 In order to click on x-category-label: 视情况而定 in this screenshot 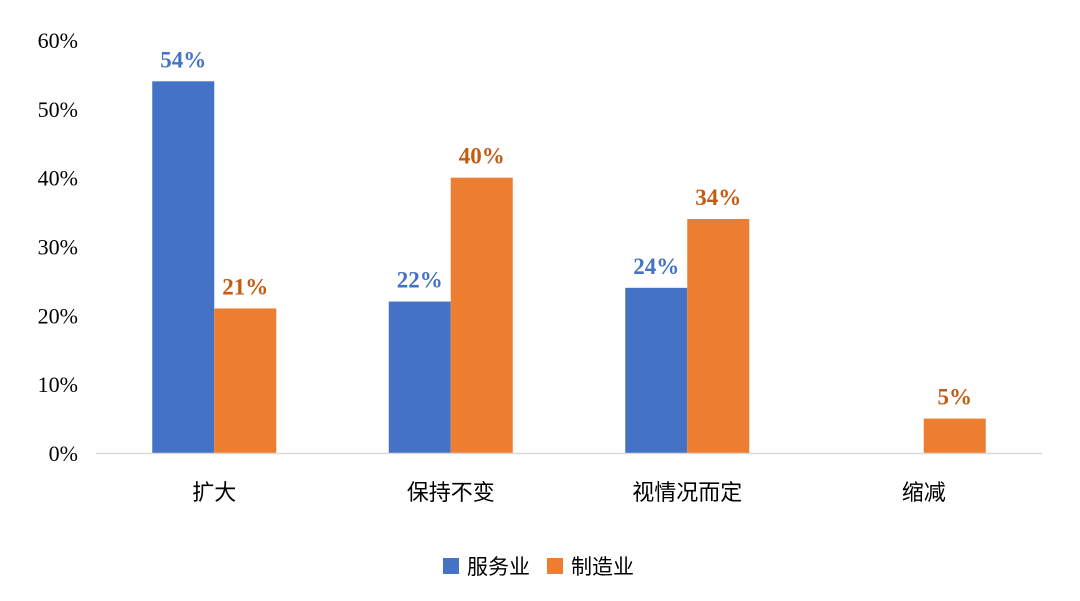, I will do `click(687, 493)`.